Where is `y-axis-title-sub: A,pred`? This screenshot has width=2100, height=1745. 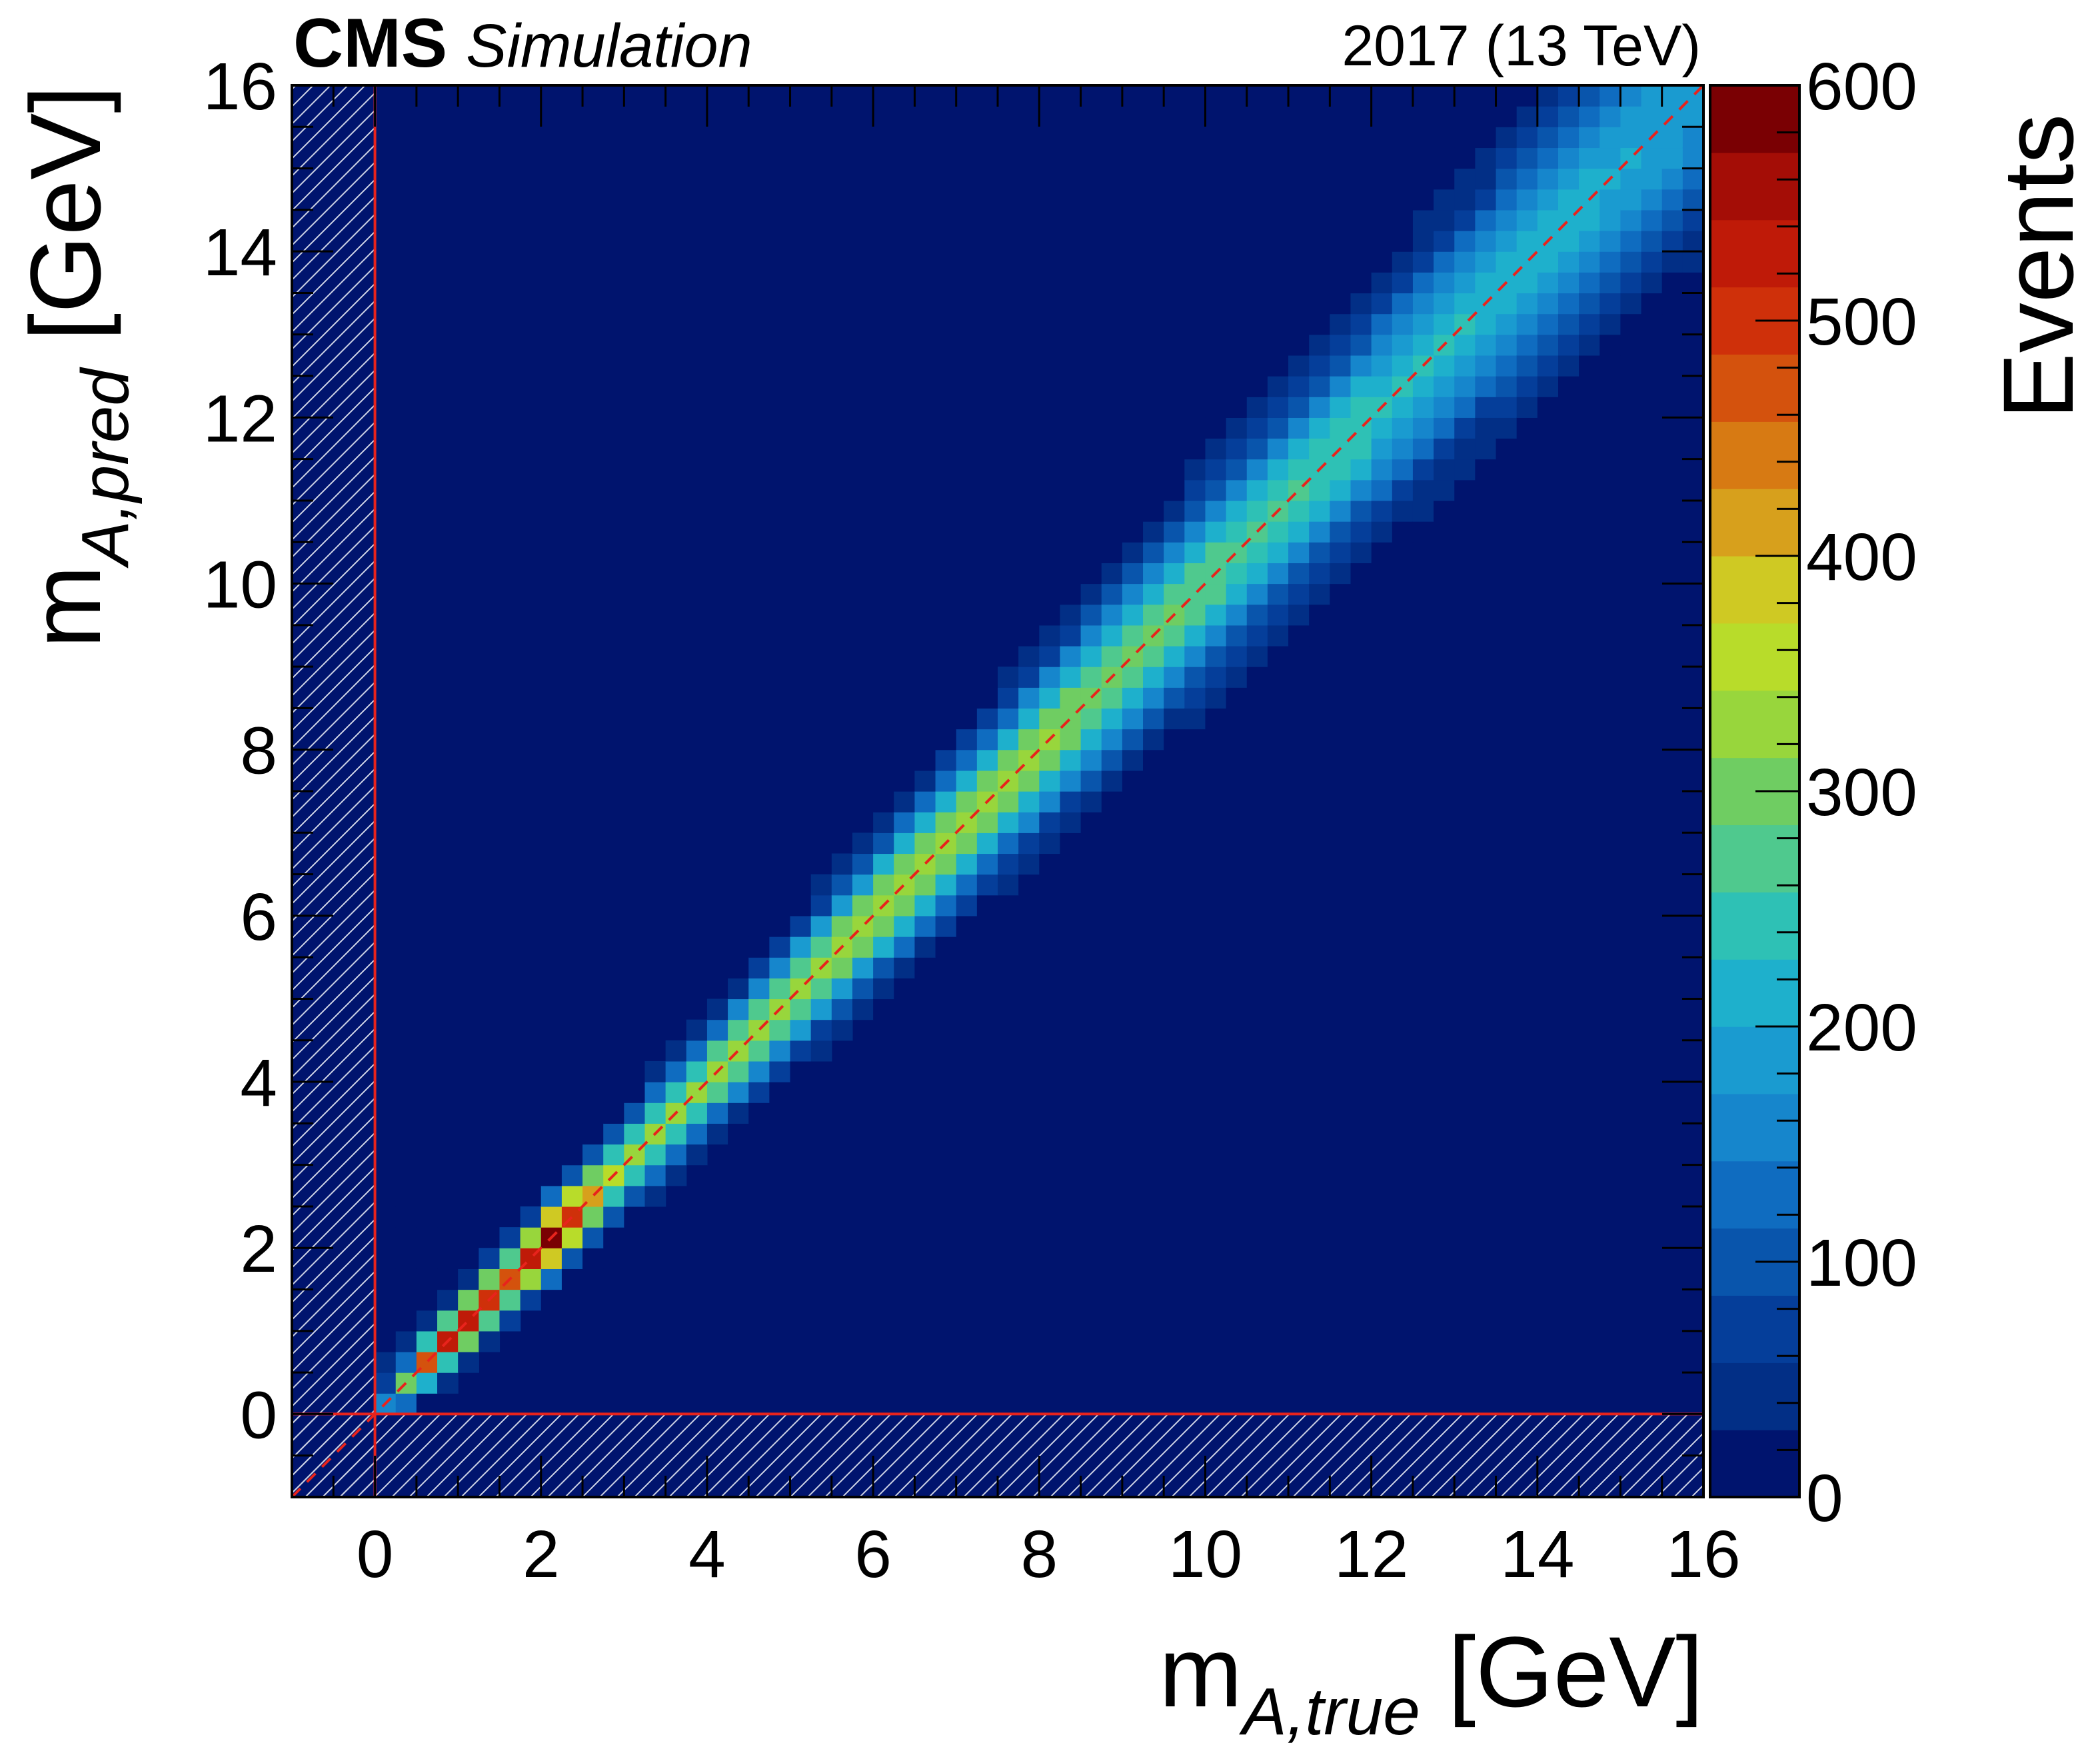 y-axis-title-sub: A,pred is located at coordinates (105, 468).